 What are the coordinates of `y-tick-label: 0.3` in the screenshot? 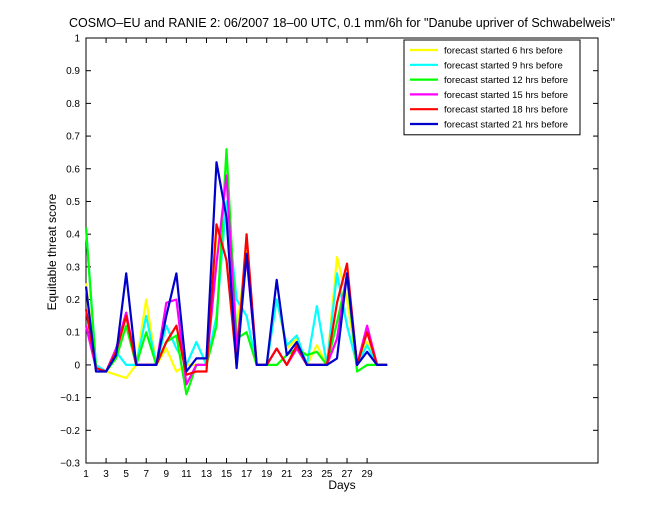 It's located at (73, 267).